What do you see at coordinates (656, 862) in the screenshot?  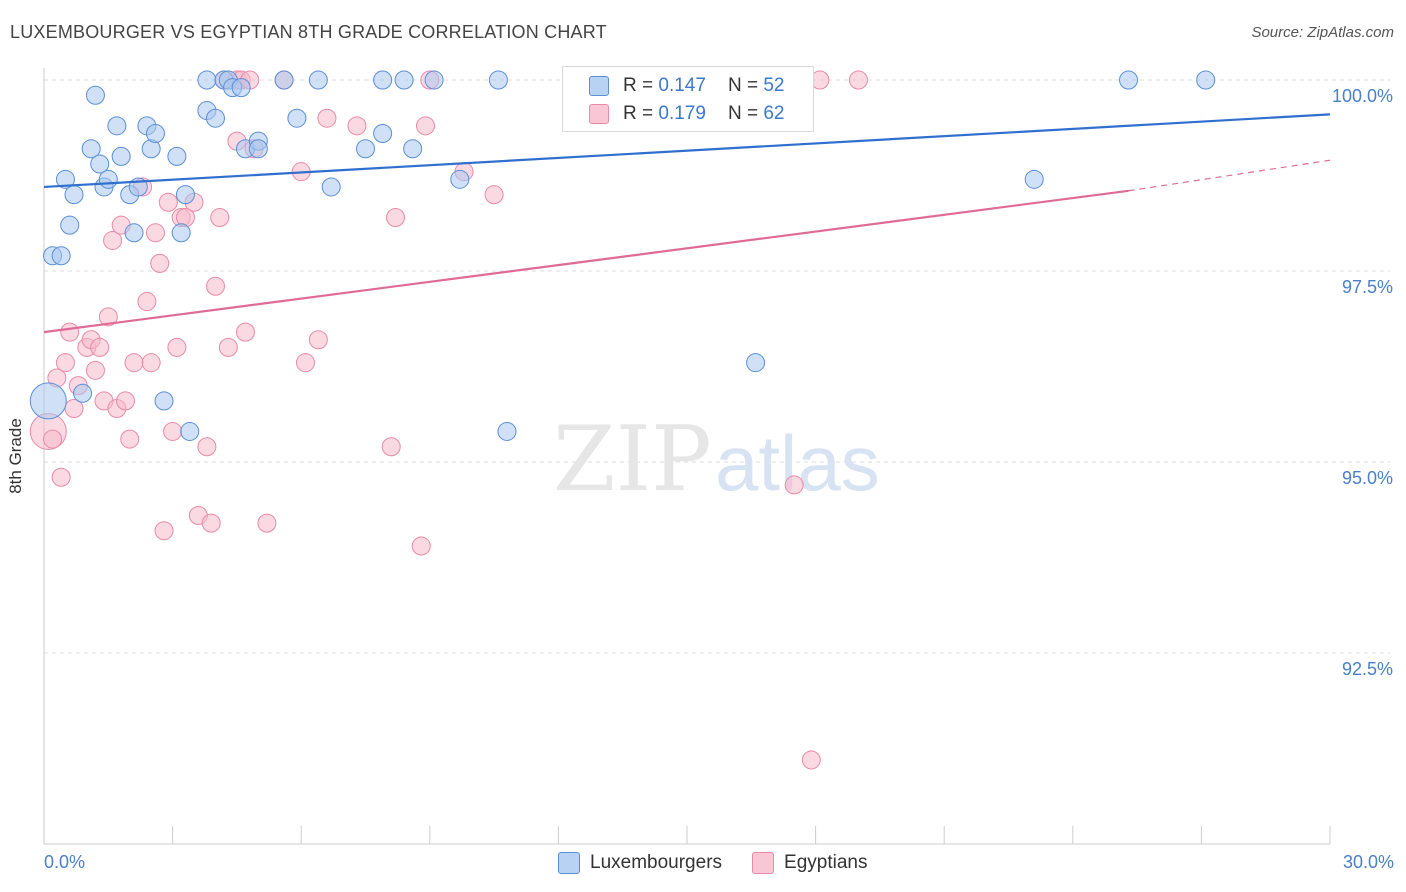 I see `legend-label-luxembourgers: Luxembourgers` at bounding box center [656, 862].